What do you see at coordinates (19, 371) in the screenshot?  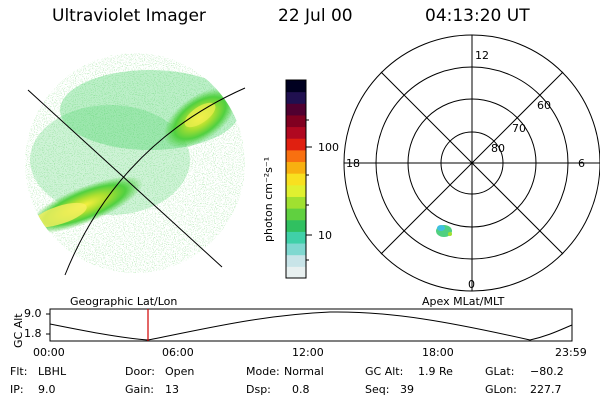 I see `filter-label: Flt:` at bounding box center [19, 371].